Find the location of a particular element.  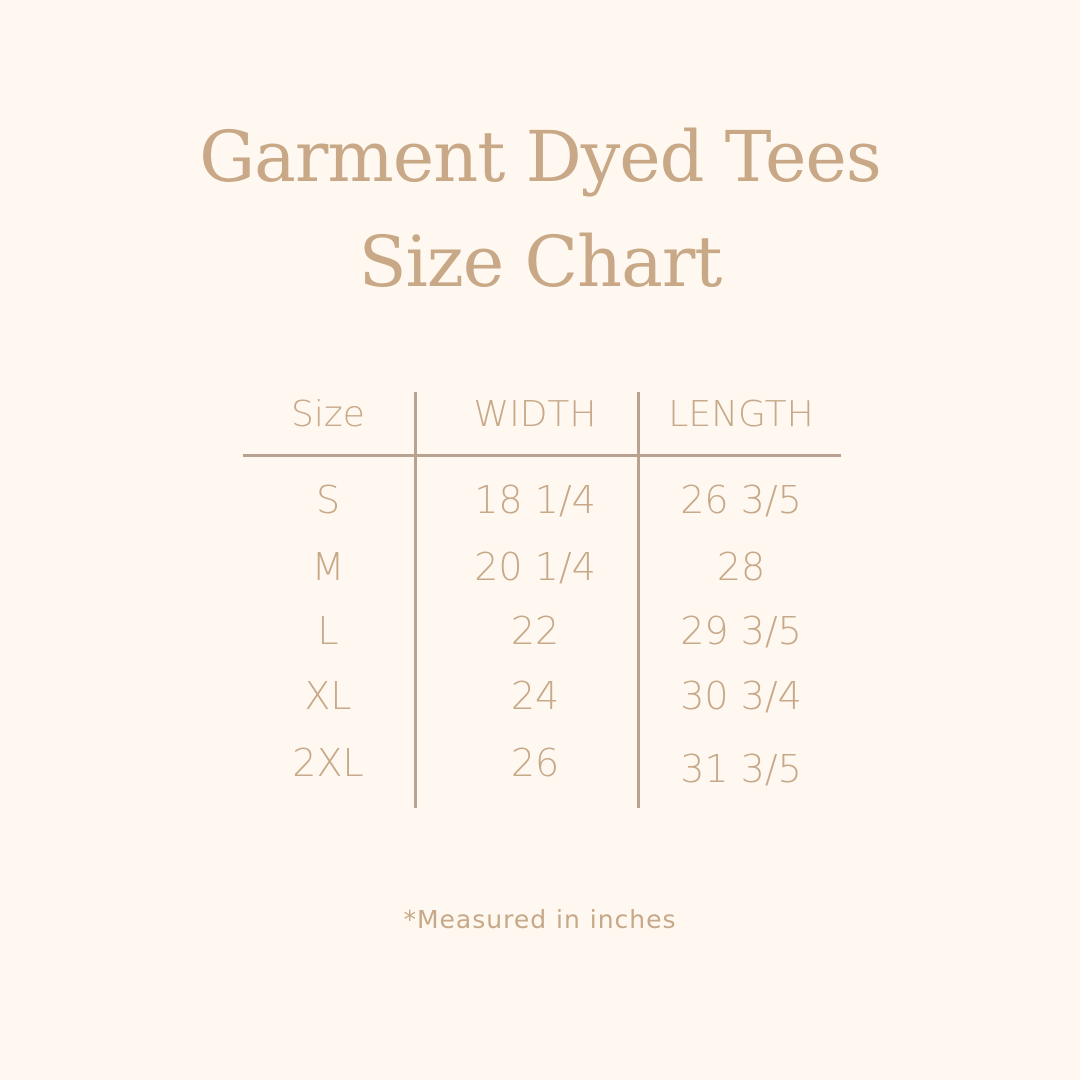

length-cell: 26 3/5 is located at coordinates (741, 500).